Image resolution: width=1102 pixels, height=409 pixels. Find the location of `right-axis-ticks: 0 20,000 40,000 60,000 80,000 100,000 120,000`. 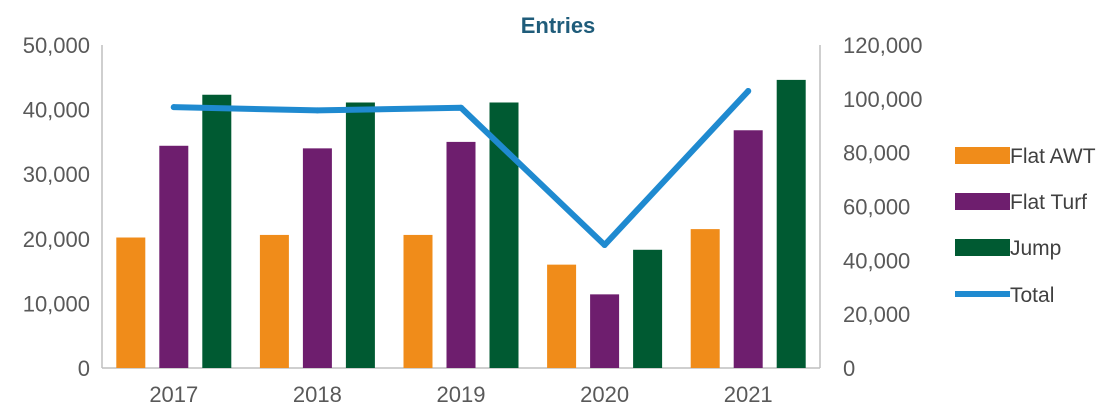

right-axis-ticks: 0 20,000 40,000 60,000 80,000 100,000 120,000 is located at coordinates (883, 207).